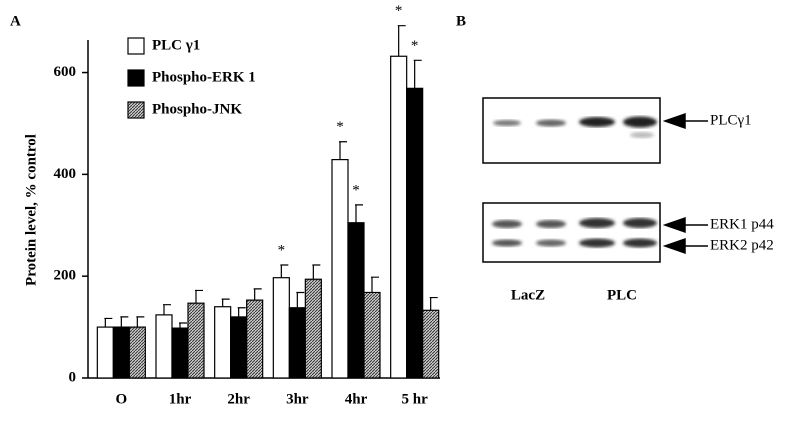  I want to click on arrows, so click(685, 183).